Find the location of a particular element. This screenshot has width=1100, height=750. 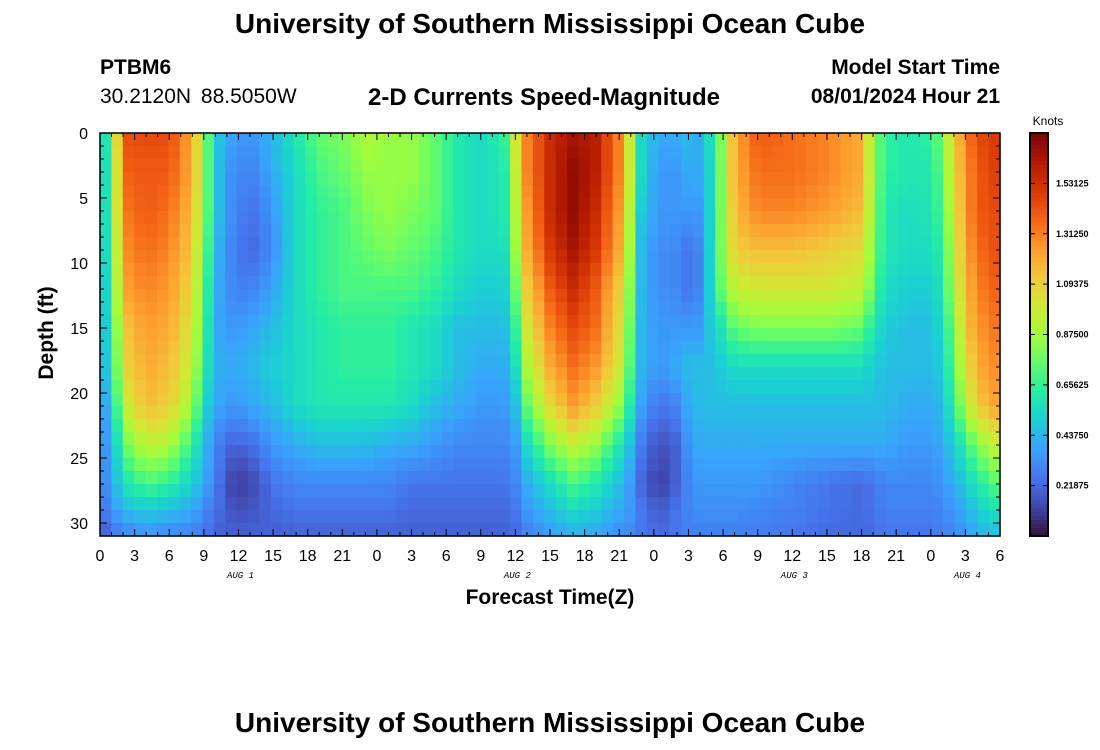

colorbar-tick-label: 0.65625 is located at coordinates (1072, 385).